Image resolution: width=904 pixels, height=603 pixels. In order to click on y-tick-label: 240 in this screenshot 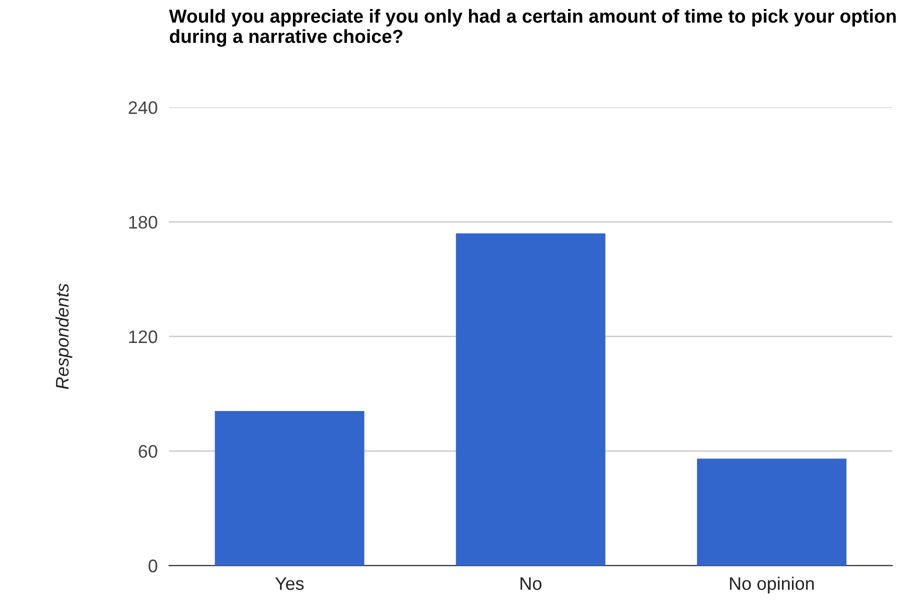, I will do `click(143, 107)`.